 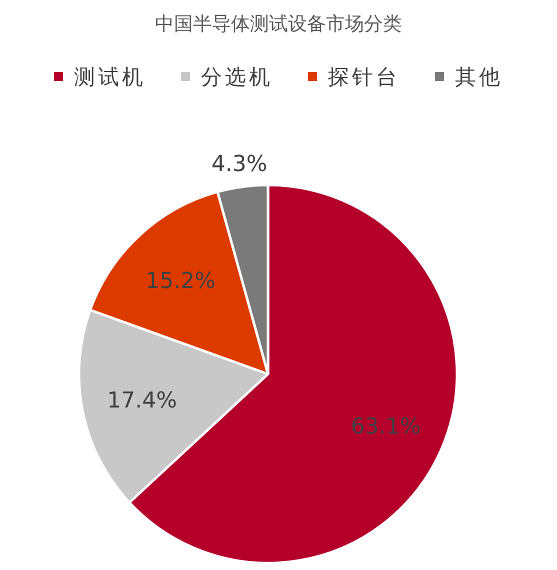 What do you see at coordinates (239, 164) in the screenshot?
I see `data-label: 4.3%` at bounding box center [239, 164].